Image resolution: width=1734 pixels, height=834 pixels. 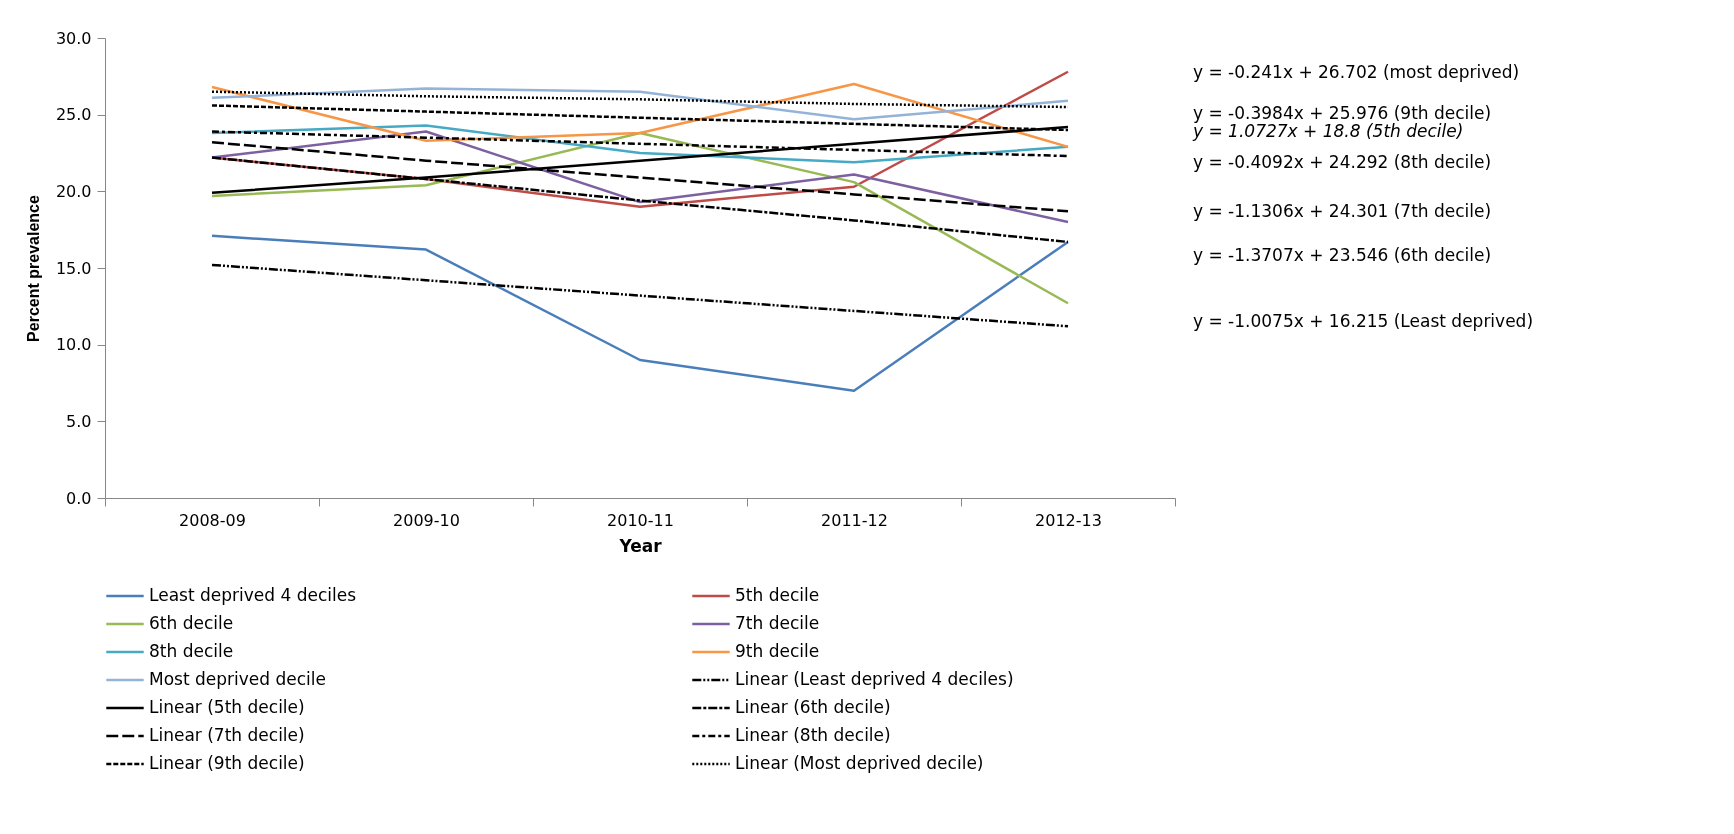 What do you see at coordinates (191, 623) in the screenshot?
I see `legend-label: 6th decile` at bounding box center [191, 623].